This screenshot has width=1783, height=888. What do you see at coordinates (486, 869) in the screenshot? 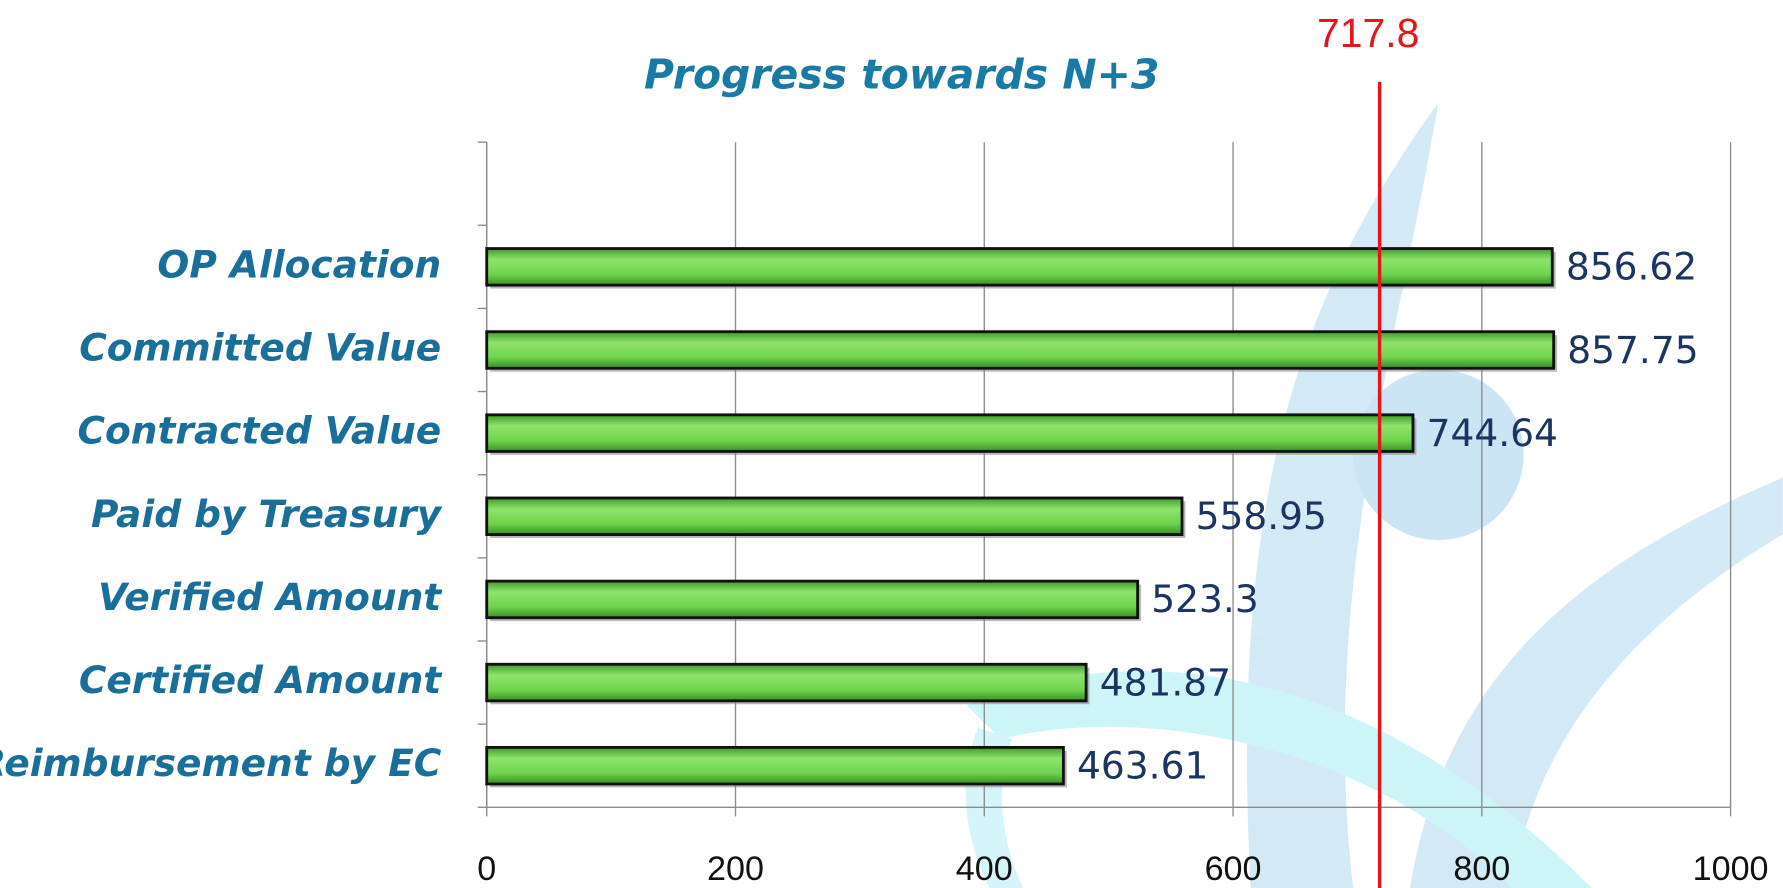
I see `x-tick-label: 0` at bounding box center [486, 869].